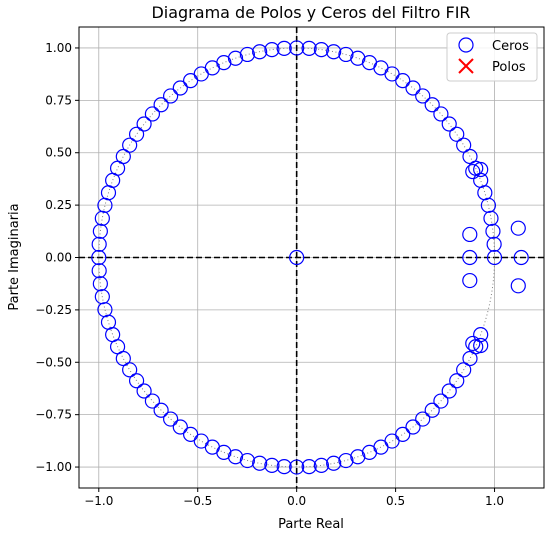  What do you see at coordinates (58, 205) in the screenshot?
I see `y-tick-label: 0.25` at bounding box center [58, 205].